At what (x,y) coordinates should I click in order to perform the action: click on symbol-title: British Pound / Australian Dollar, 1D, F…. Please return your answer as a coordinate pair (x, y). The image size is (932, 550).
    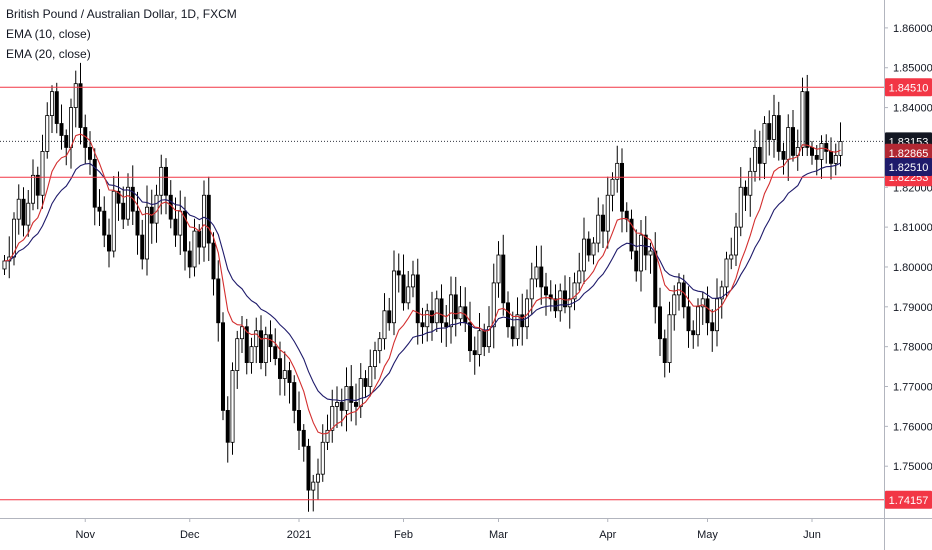
    Looking at the image, I should click on (121, 14).